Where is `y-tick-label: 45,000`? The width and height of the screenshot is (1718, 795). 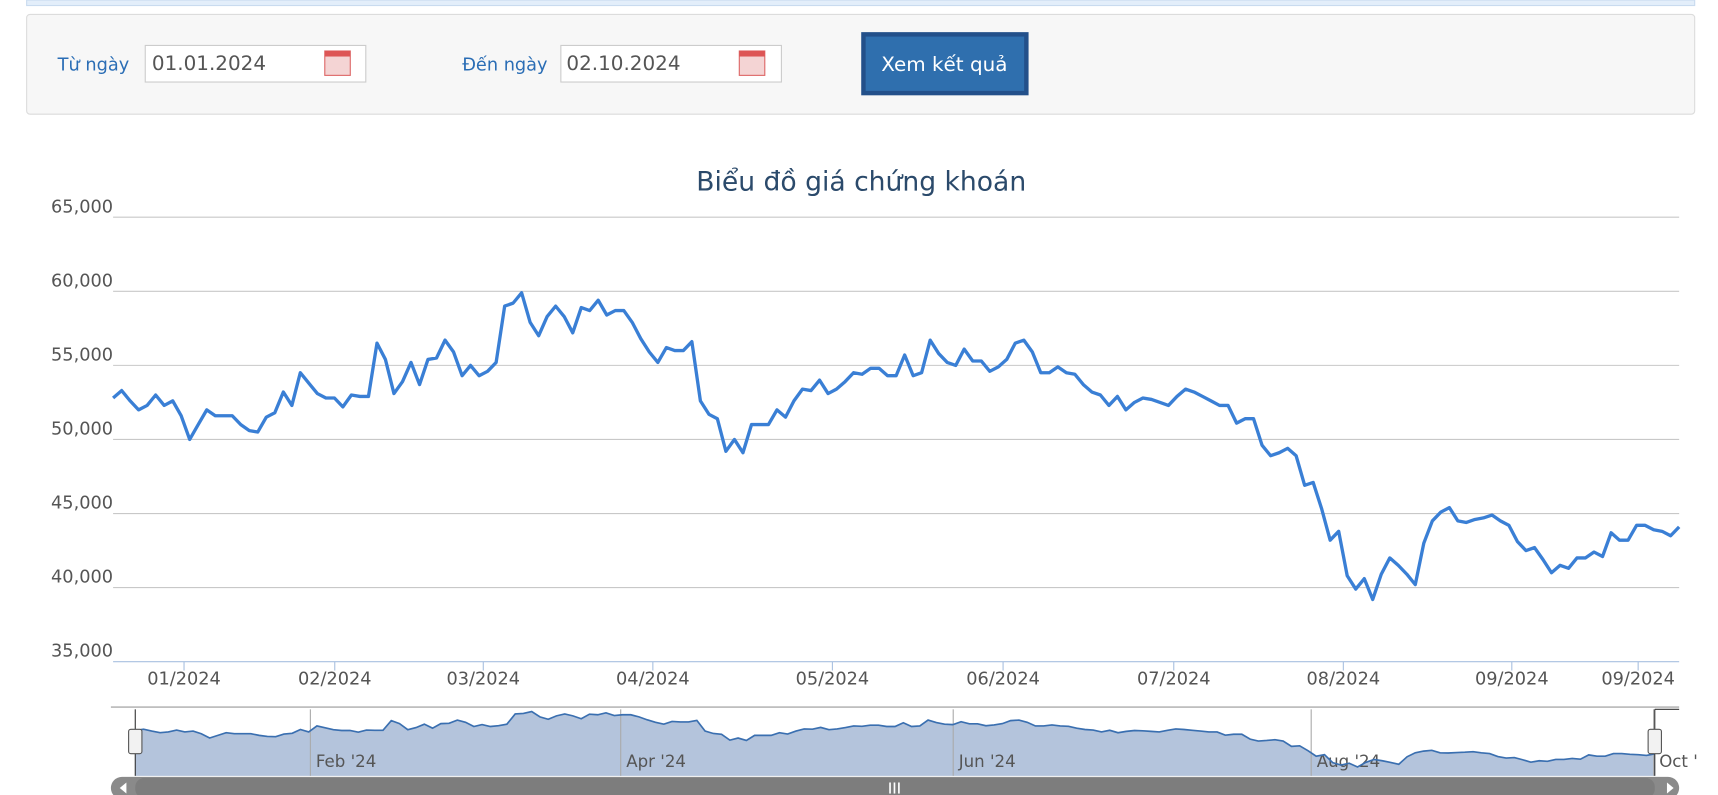
y-tick-label: 45,000 is located at coordinates (82, 504).